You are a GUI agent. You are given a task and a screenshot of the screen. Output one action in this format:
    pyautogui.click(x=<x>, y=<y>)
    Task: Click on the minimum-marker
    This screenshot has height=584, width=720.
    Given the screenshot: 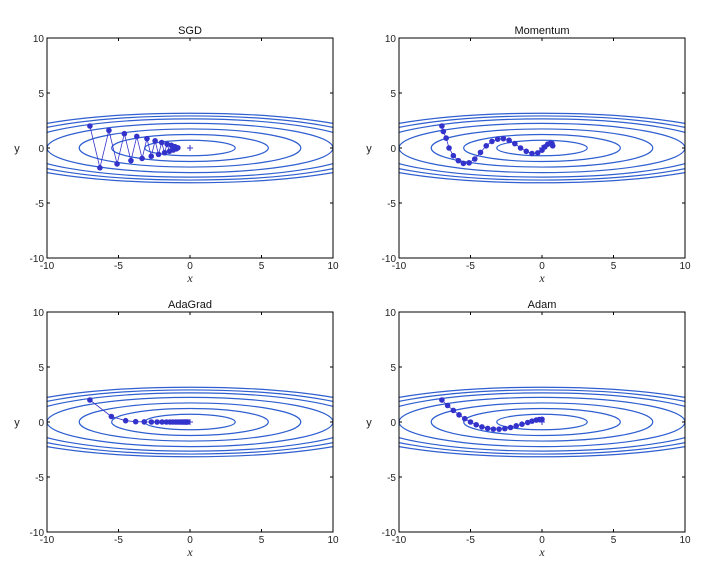 What is the action you would take?
    pyautogui.click(x=190, y=422)
    